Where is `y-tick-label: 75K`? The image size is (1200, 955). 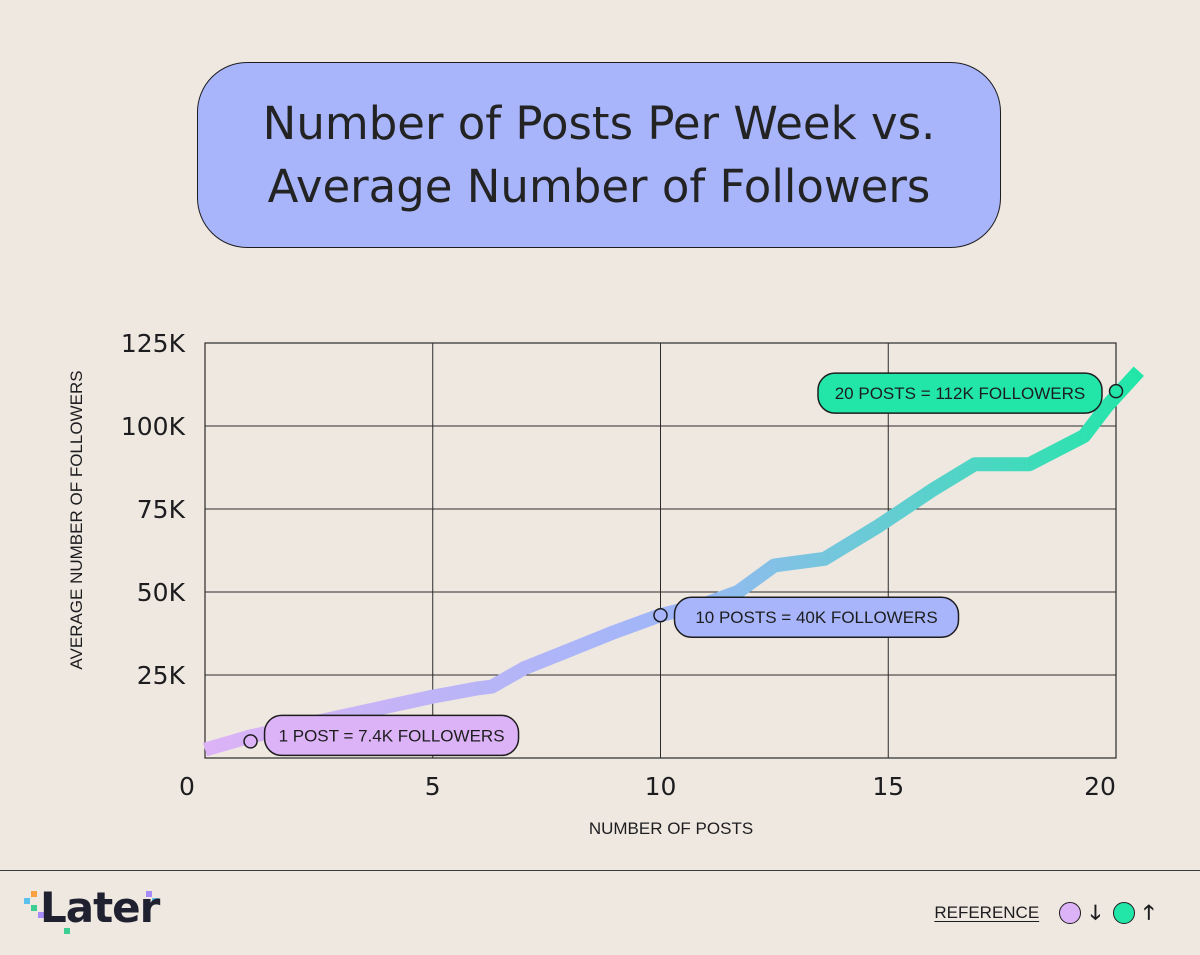 y-tick-label: 75K is located at coordinates (161, 509).